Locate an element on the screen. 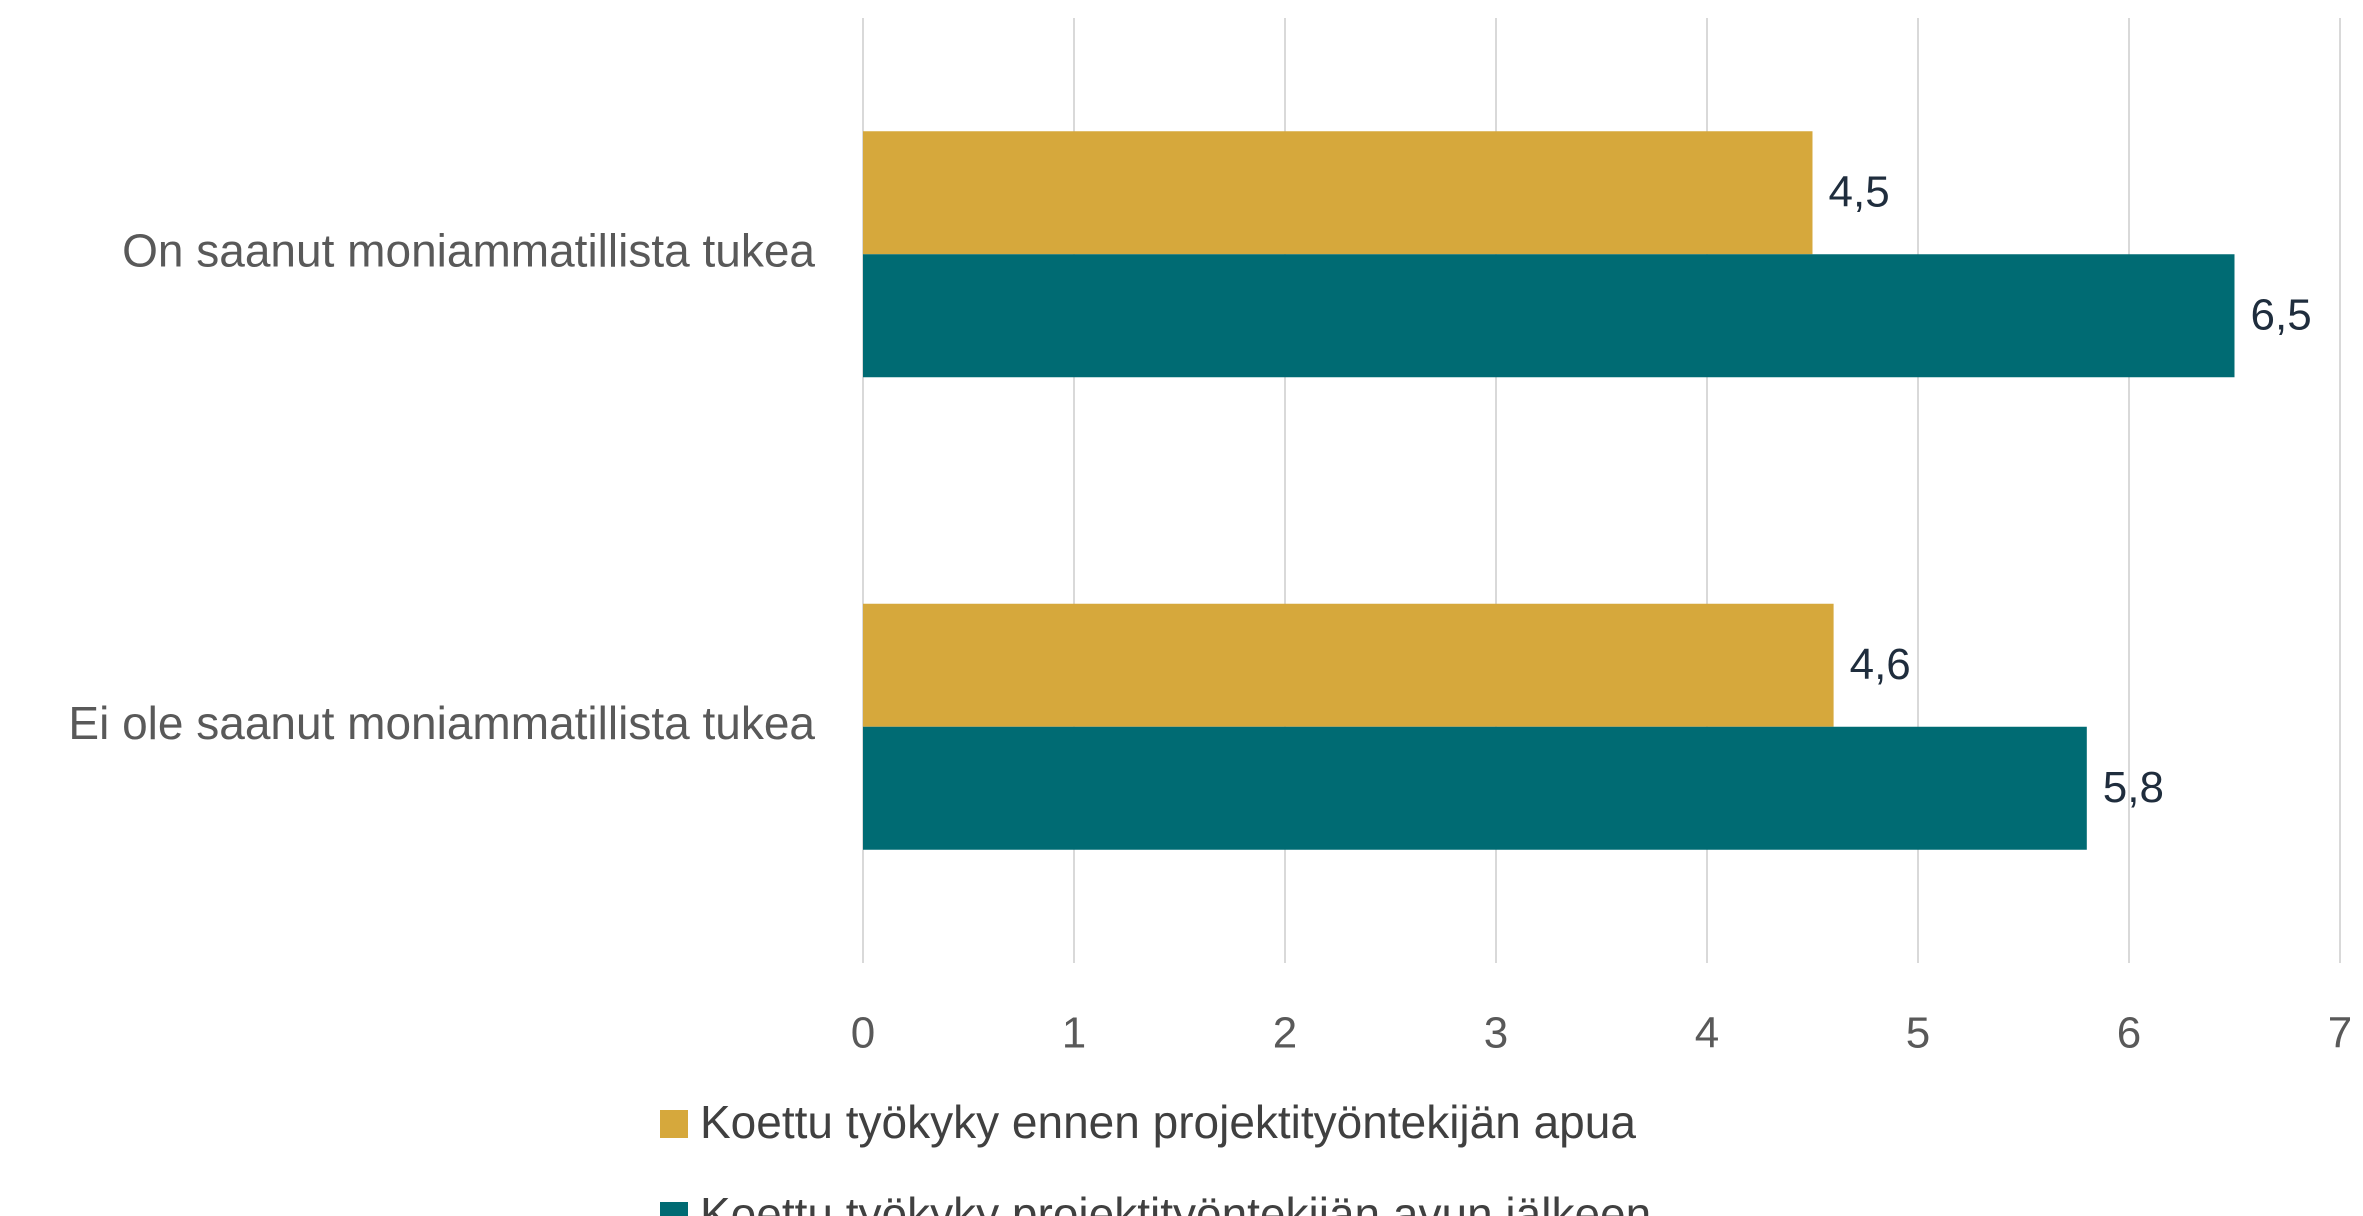 The height and width of the screenshot is (1216, 2363). x-tick-label: 6 is located at coordinates (2129, 1033).